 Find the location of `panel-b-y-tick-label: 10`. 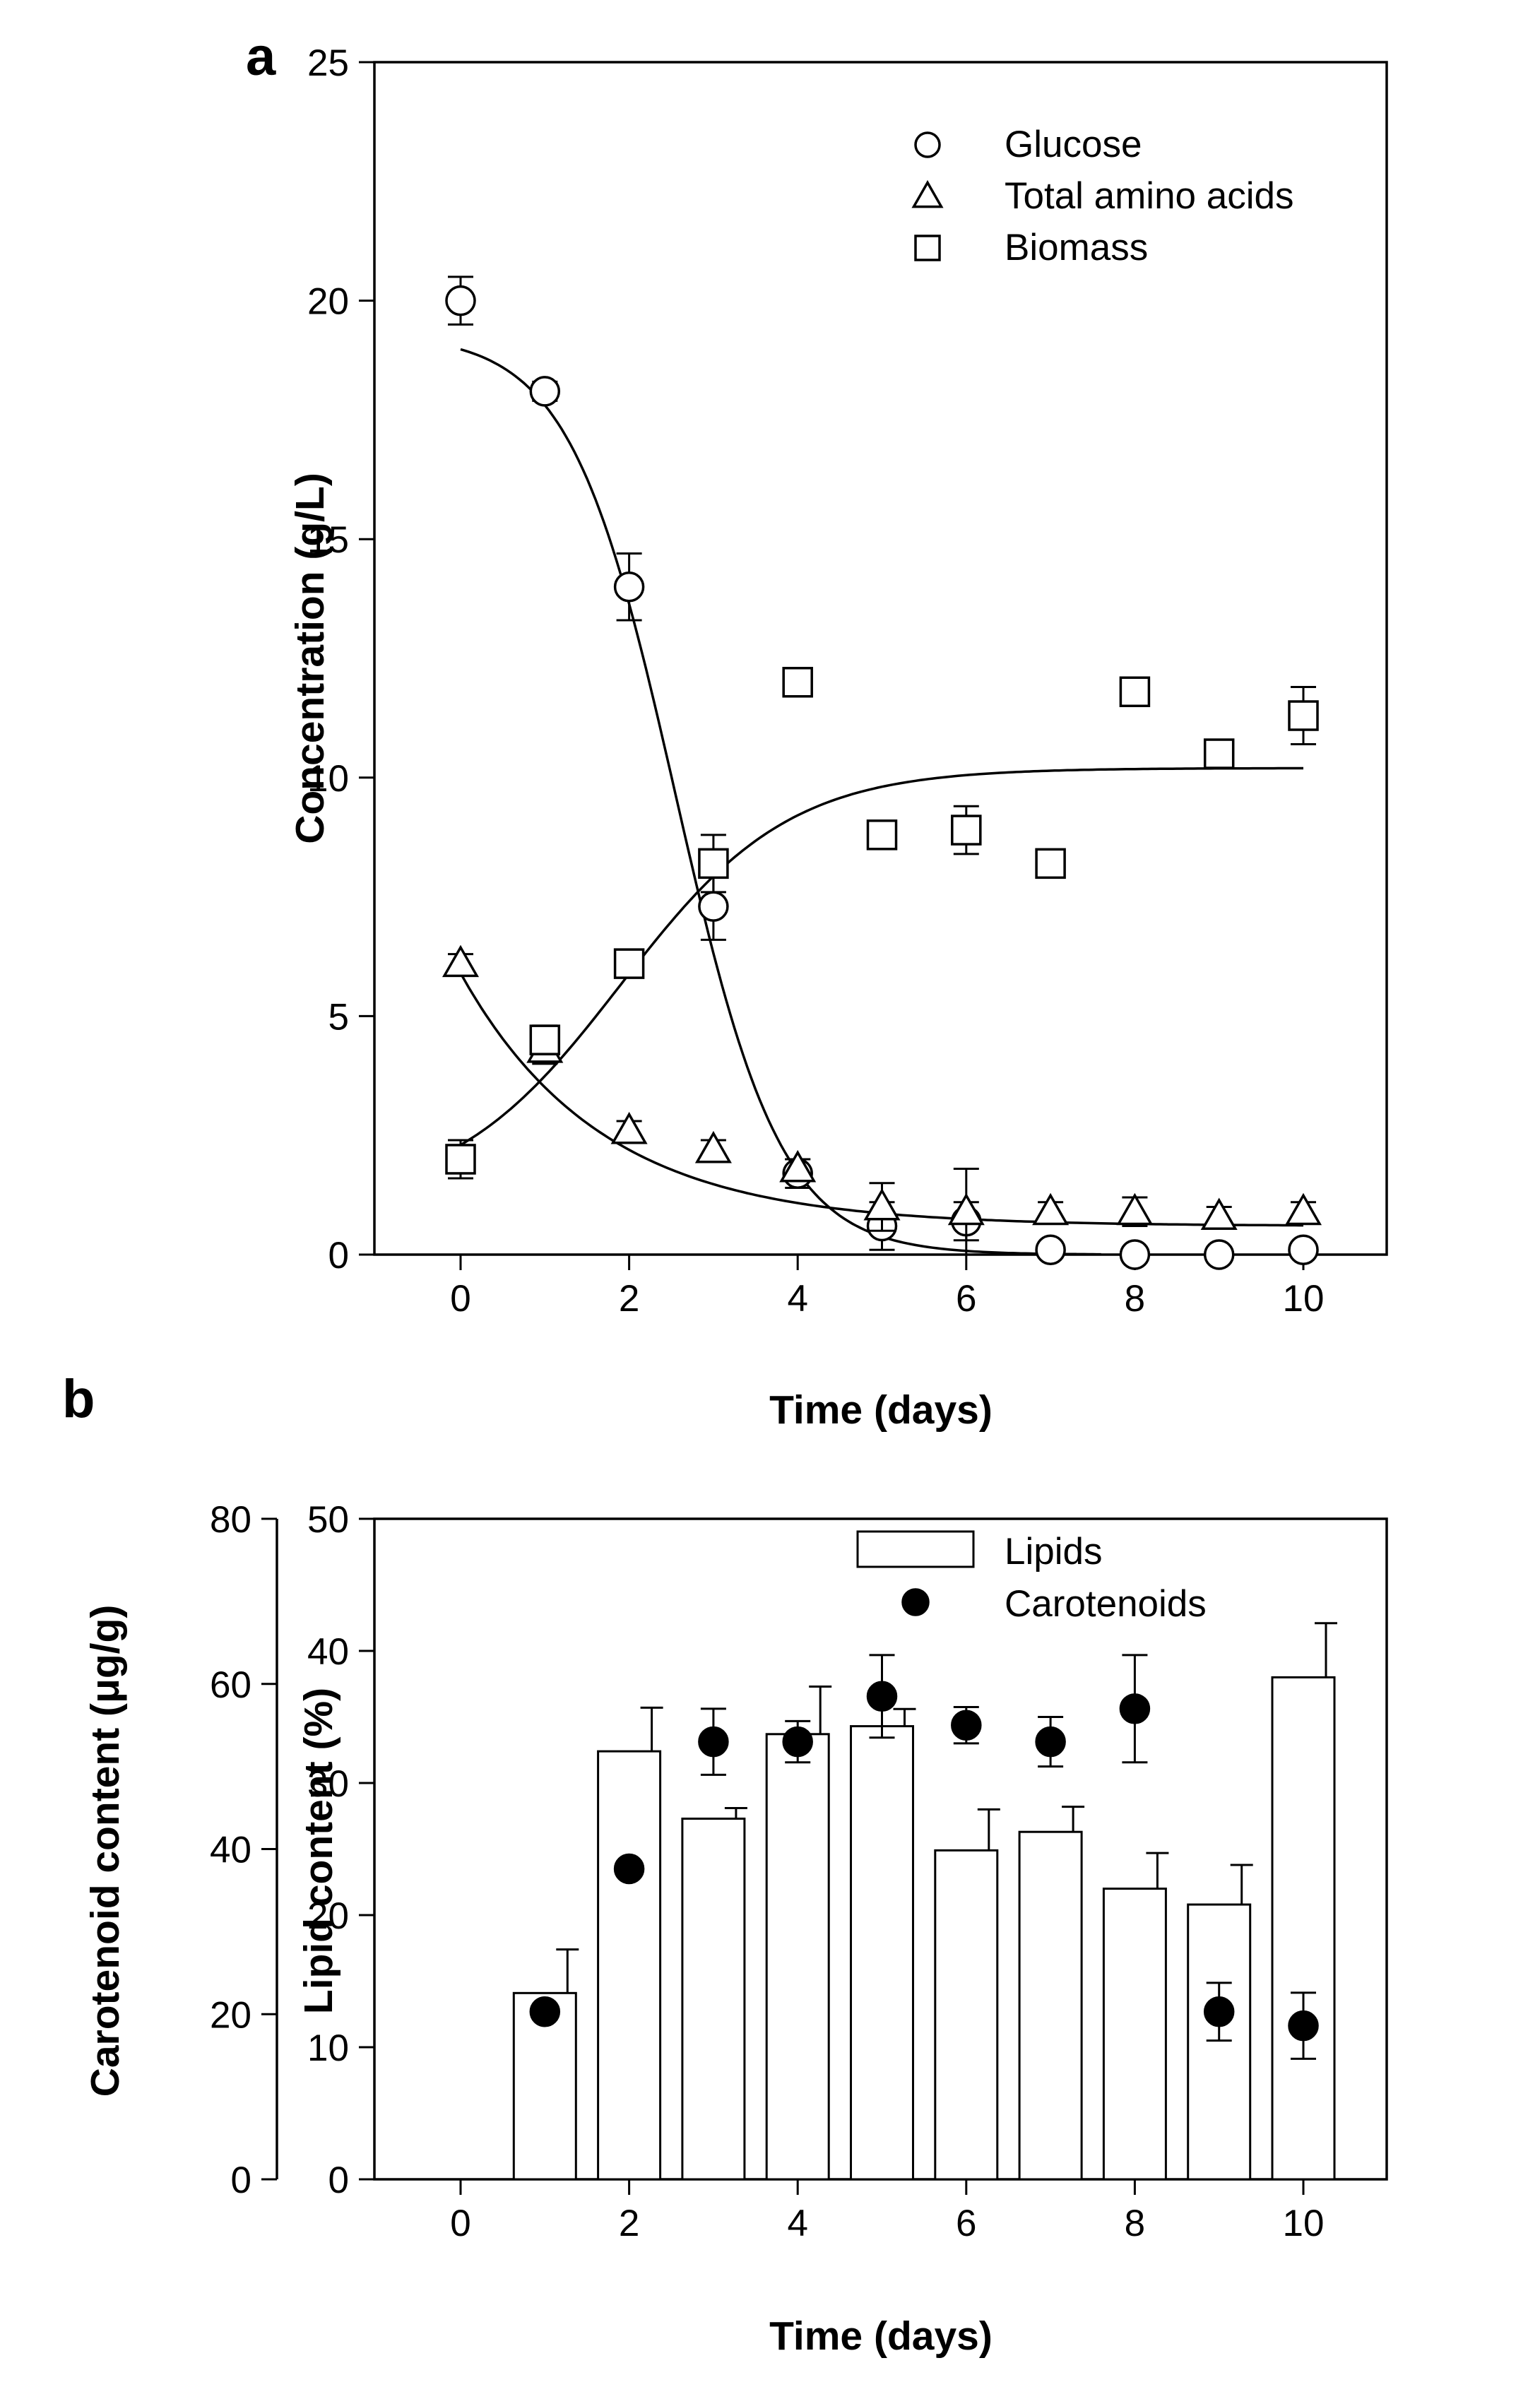

panel-b-y-tick-label: 10 is located at coordinates (328, 2048).